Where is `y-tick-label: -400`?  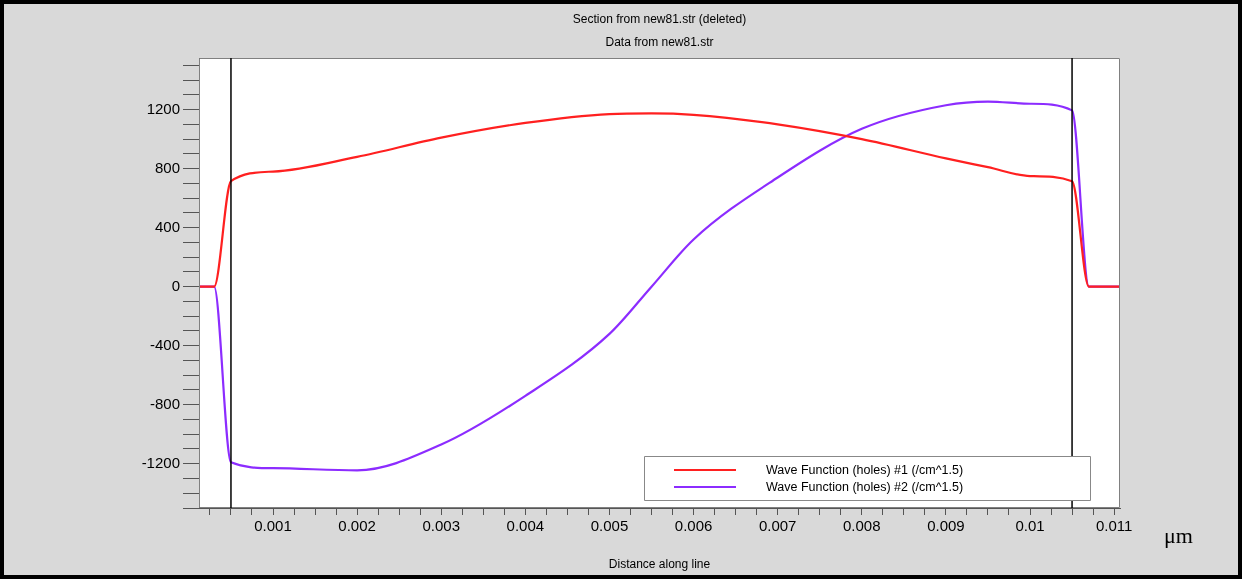 y-tick-label: -400 is located at coordinates (164, 344).